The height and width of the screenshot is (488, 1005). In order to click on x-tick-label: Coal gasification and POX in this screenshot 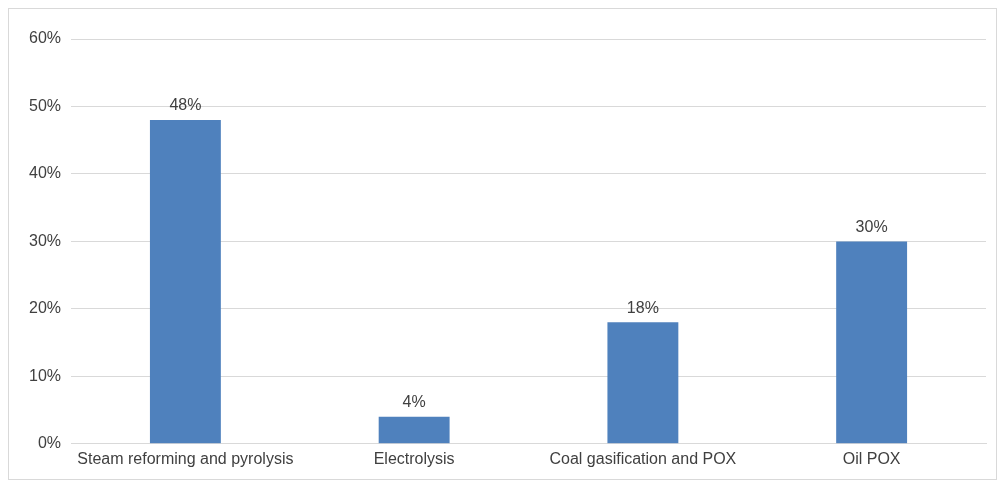, I will do `click(643, 458)`.